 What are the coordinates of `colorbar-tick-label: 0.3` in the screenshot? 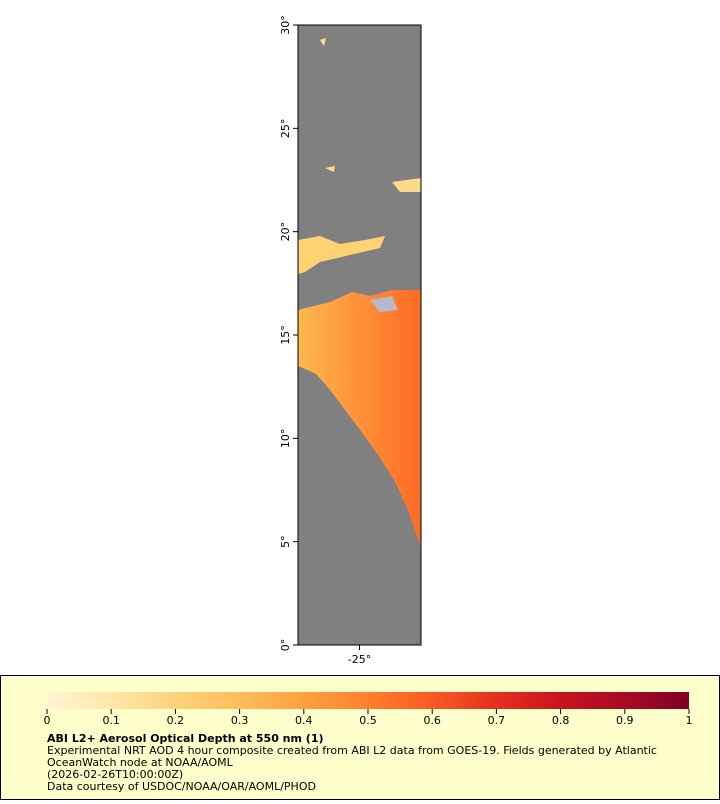 It's located at (240, 720).